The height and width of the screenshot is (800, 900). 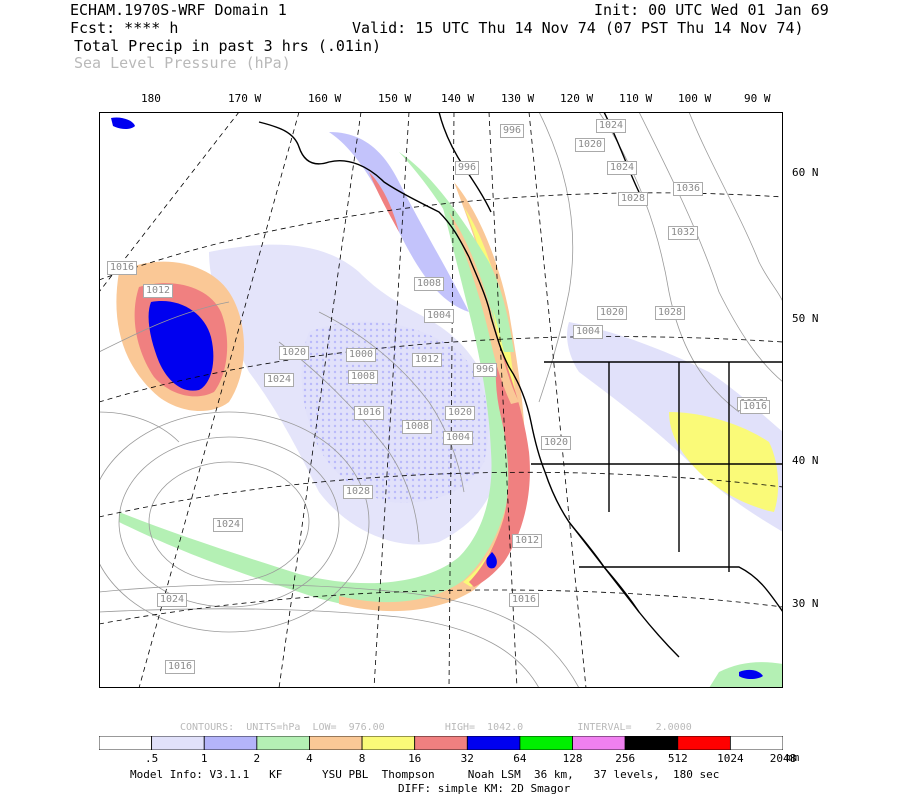 I want to click on precip-core-blue-south, so click(x=491, y=560).